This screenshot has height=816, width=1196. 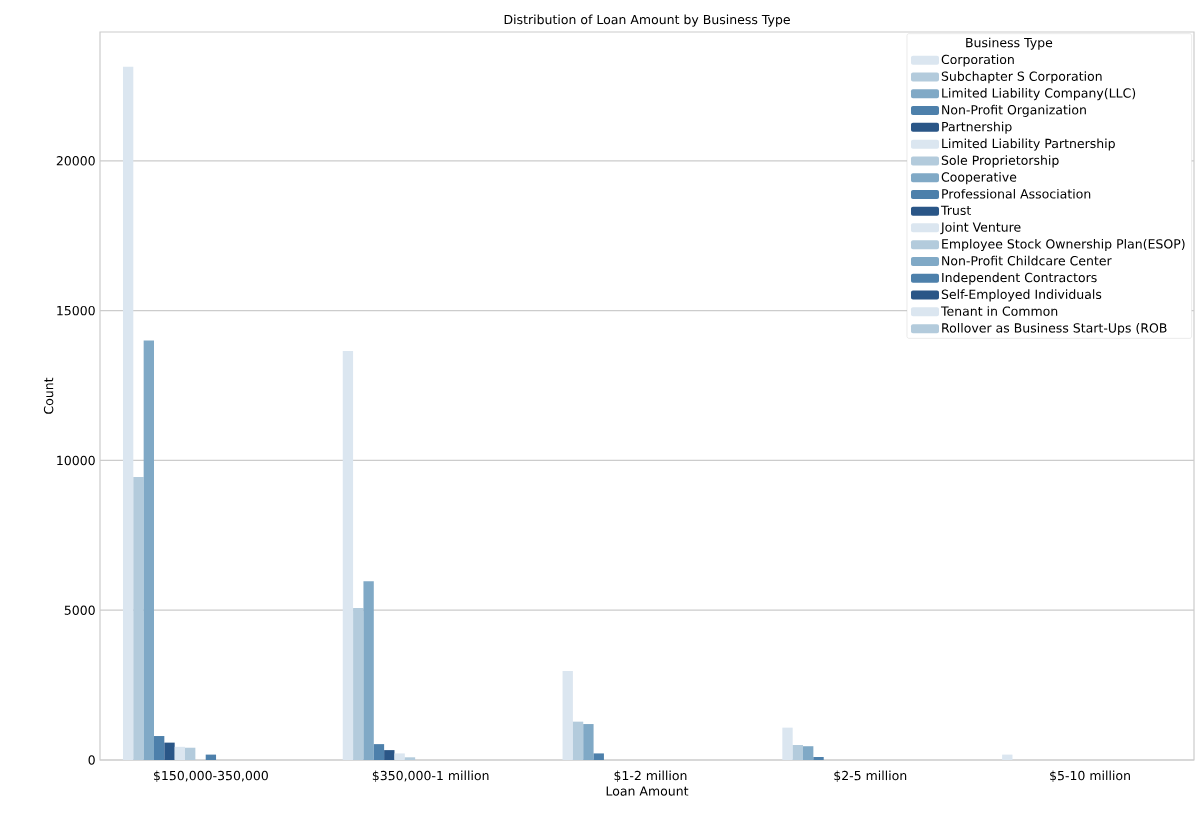 I want to click on legend-label: Employee Stock Ownership Plan(ESOP), so click(x=1063, y=245).